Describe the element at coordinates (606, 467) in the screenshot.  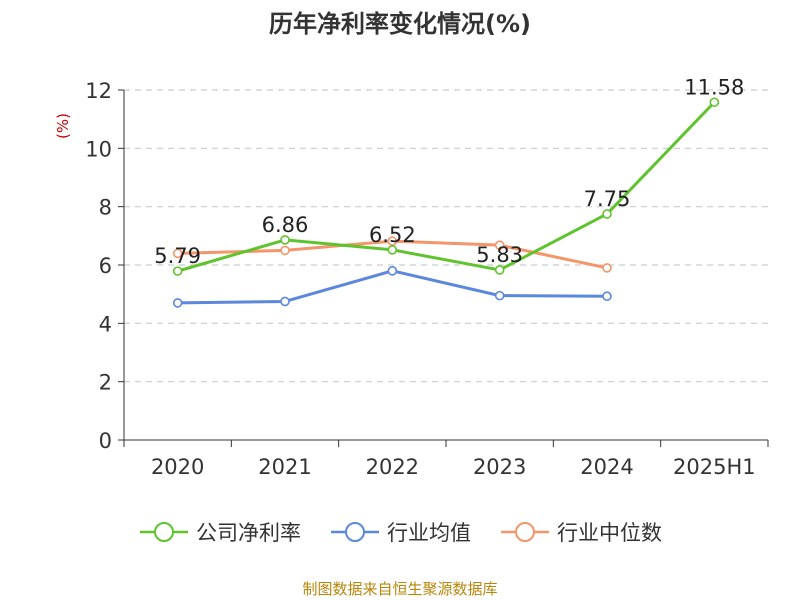
I see `x-tick-label: 2024` at that location.